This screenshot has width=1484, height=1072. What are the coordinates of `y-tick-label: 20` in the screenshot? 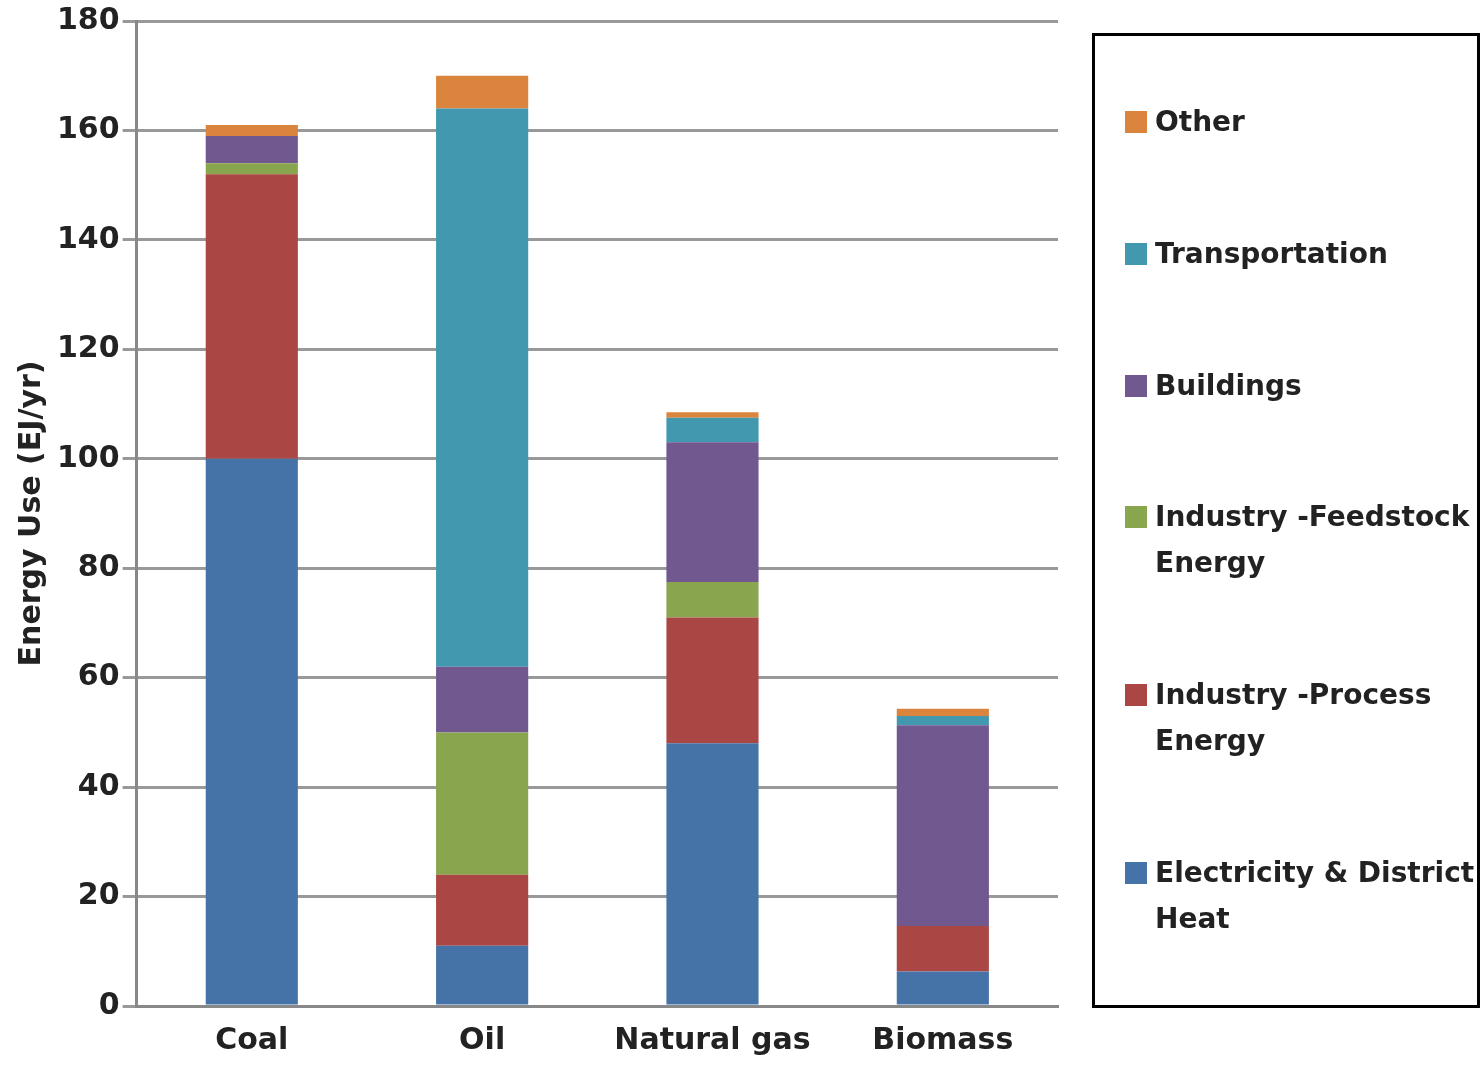 It's located at (98, 894).